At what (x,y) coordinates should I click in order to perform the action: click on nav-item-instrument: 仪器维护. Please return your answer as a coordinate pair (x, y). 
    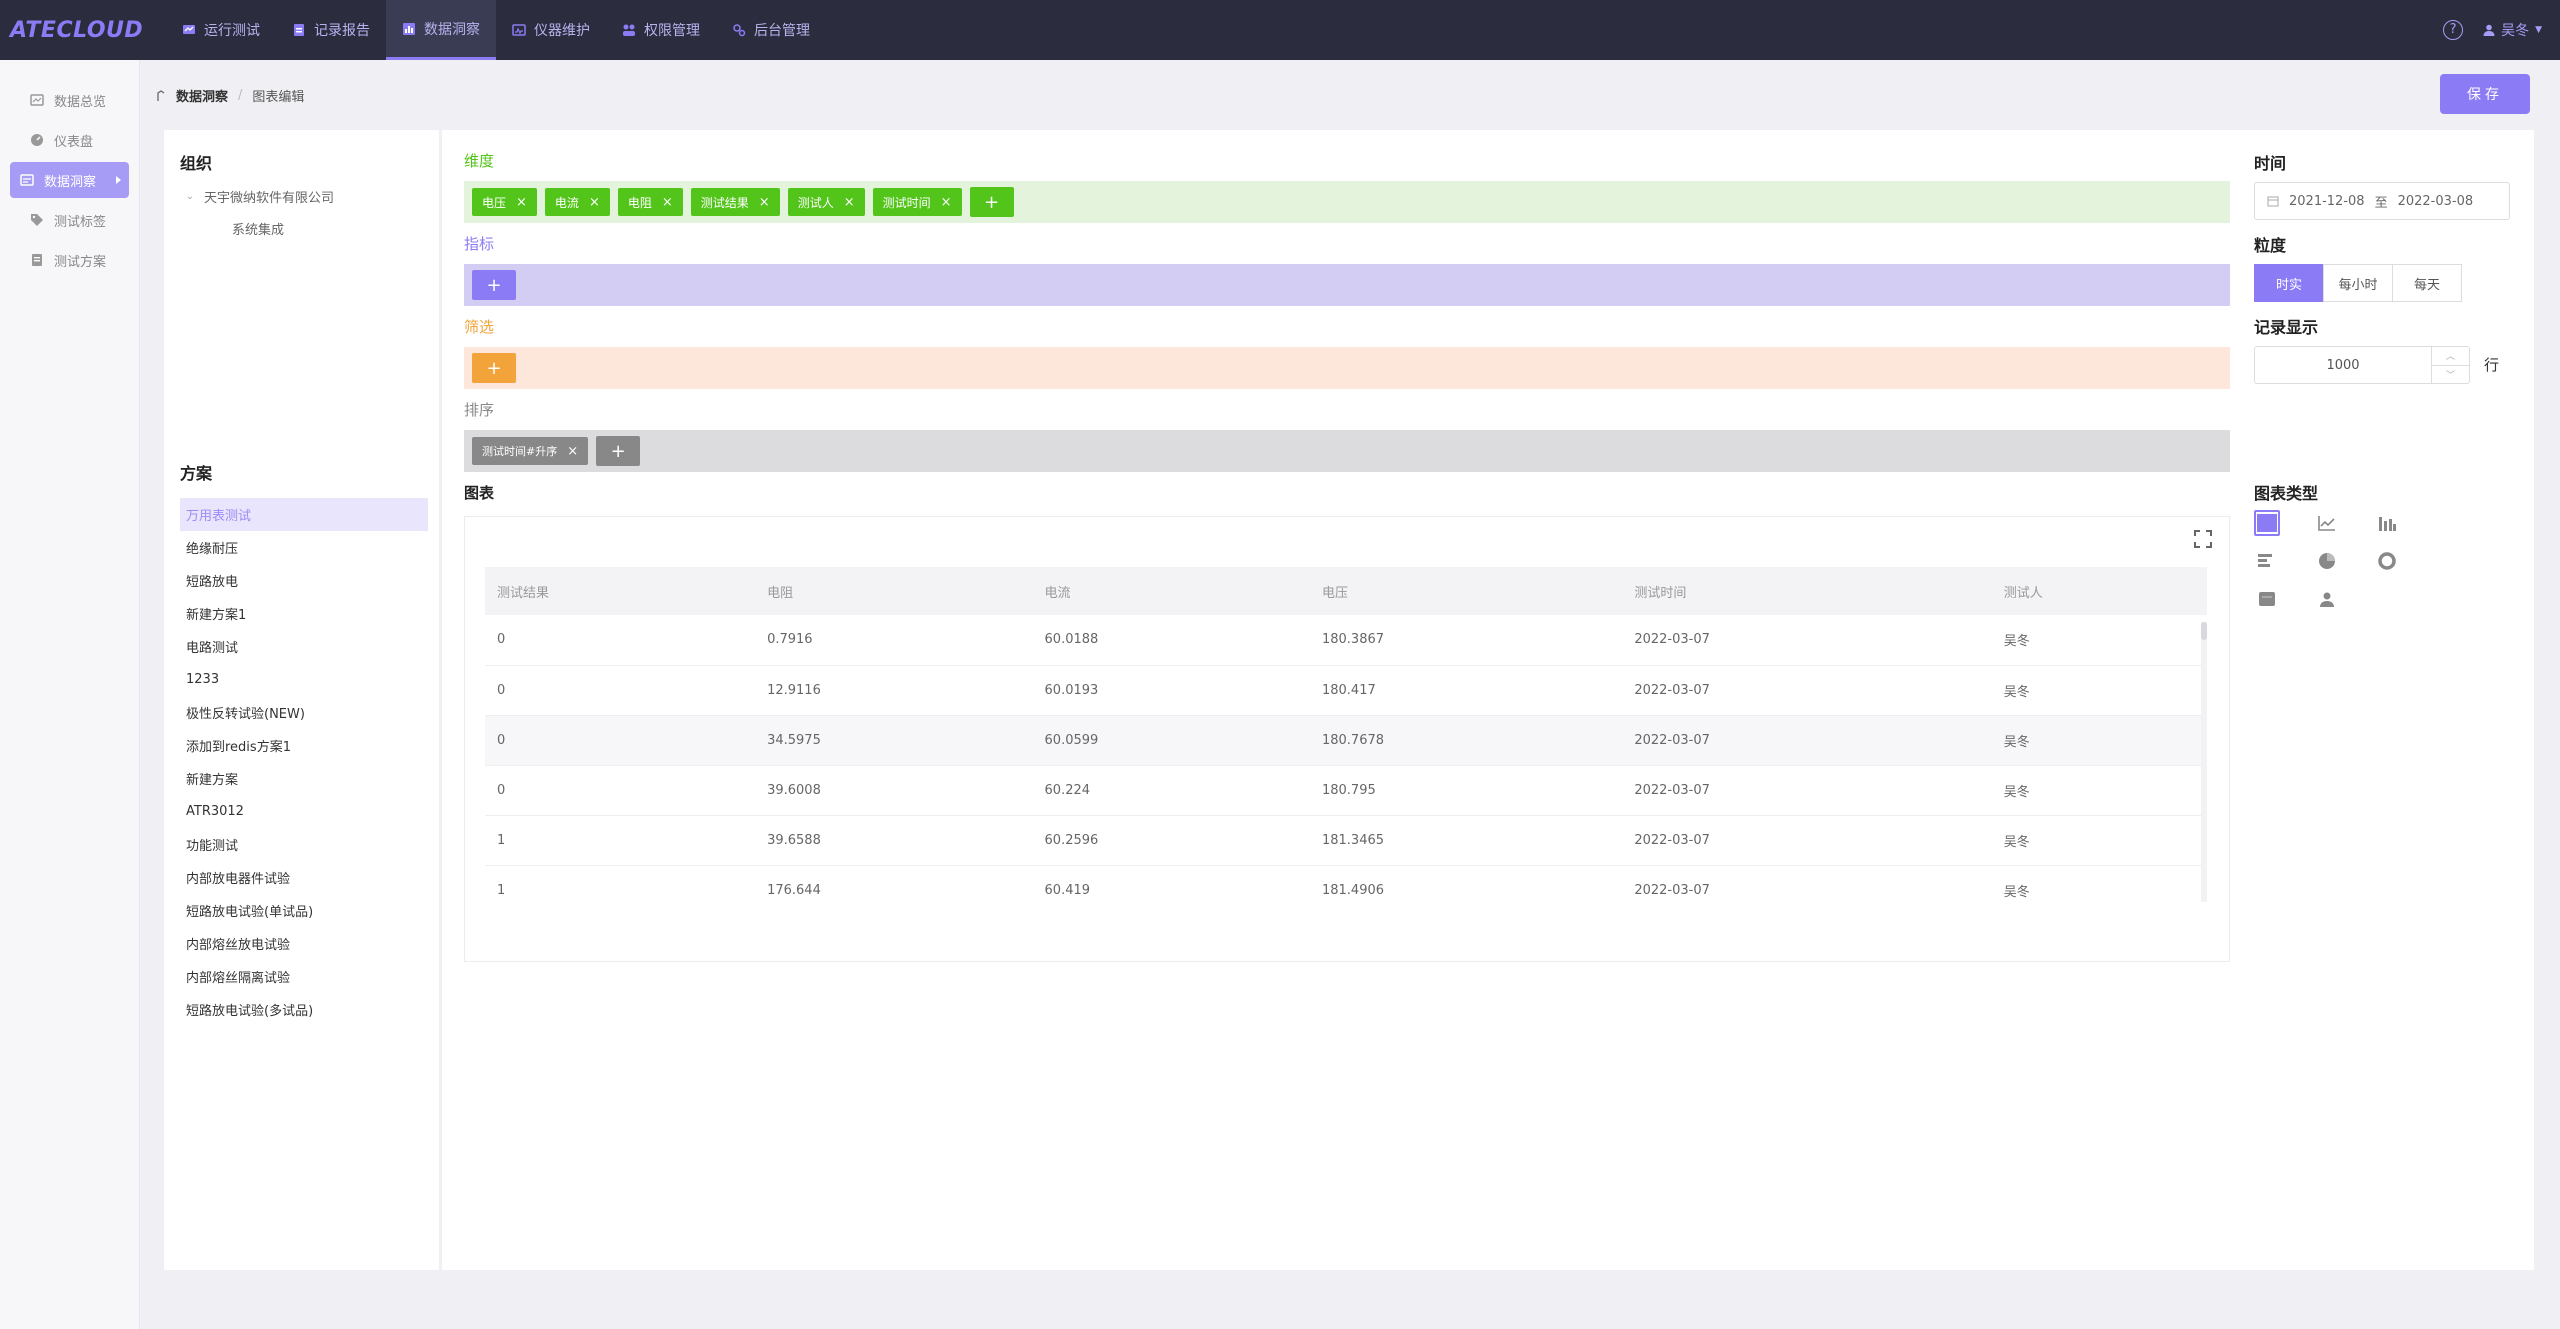
    Looking at the image, I should click on (551, 30).